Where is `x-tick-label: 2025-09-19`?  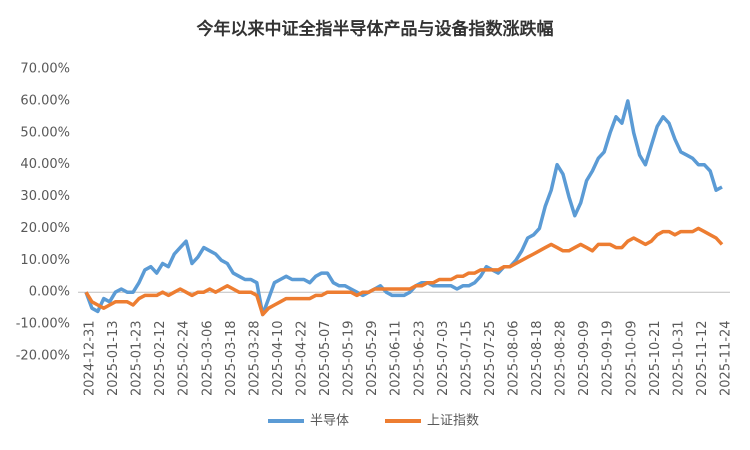
x-tick-label: 2025-09-19 is located at coordinates (608, 358).